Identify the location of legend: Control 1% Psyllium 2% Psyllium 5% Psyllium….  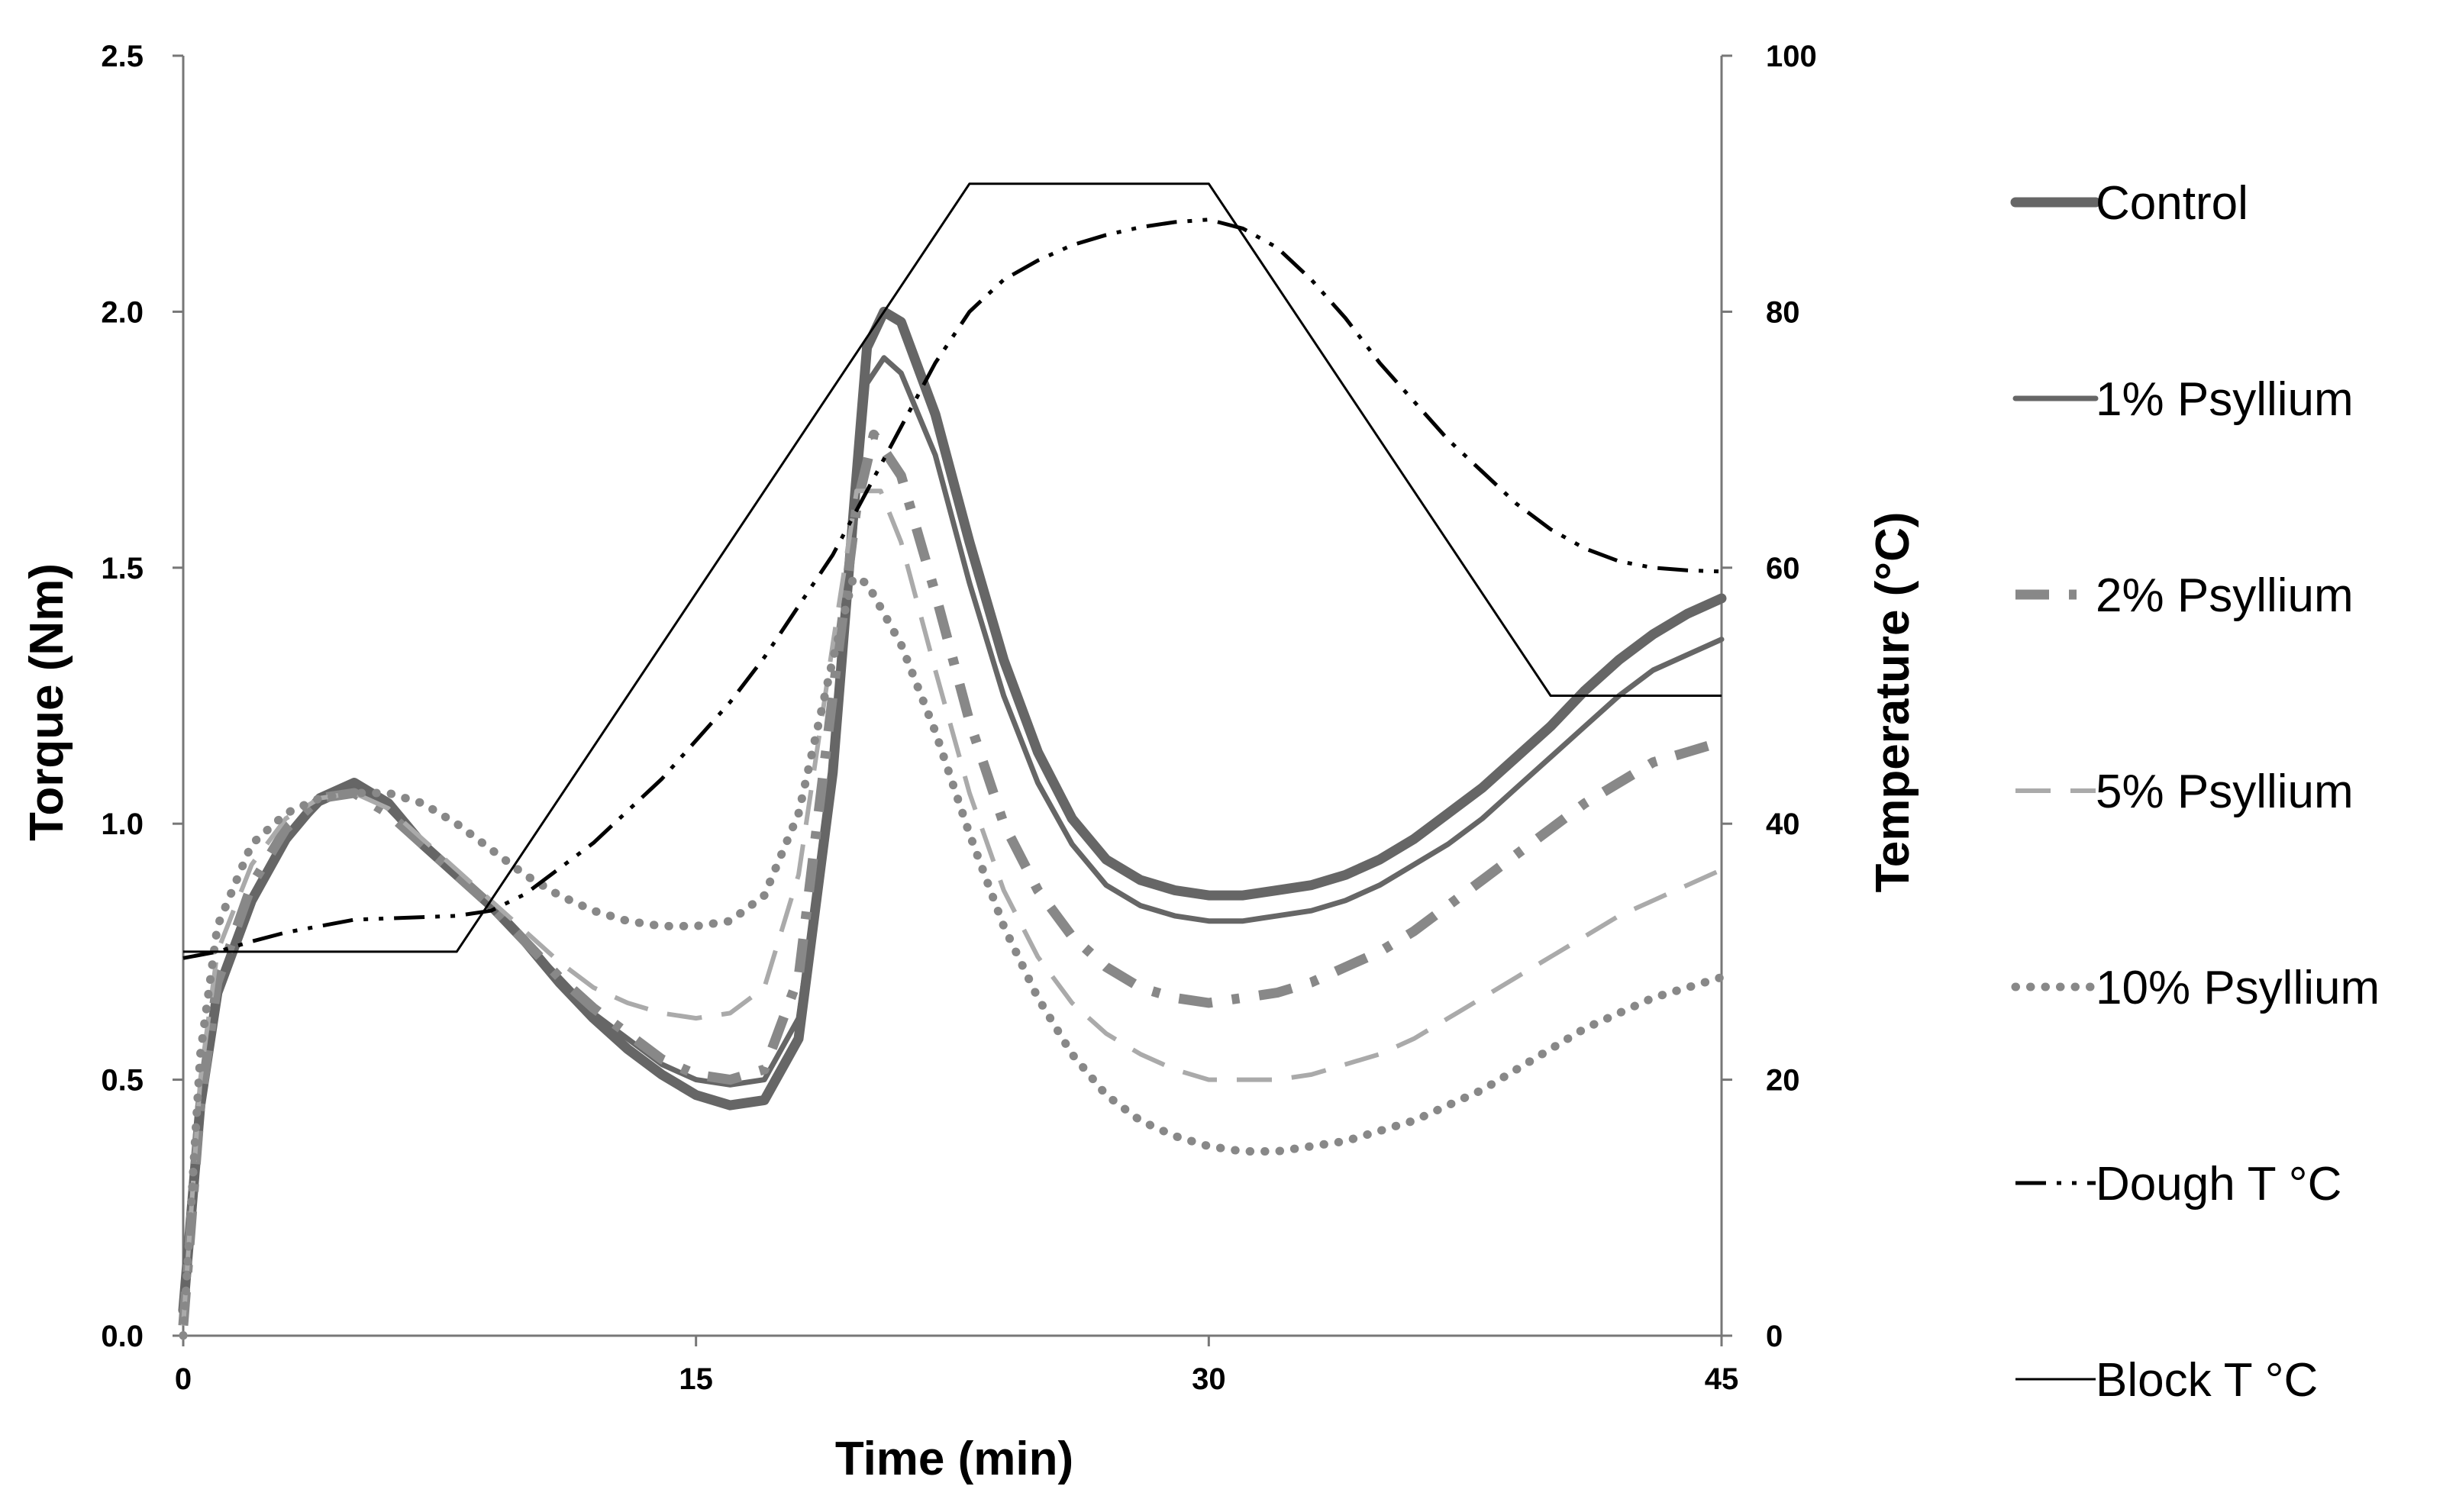
(2195, 792).